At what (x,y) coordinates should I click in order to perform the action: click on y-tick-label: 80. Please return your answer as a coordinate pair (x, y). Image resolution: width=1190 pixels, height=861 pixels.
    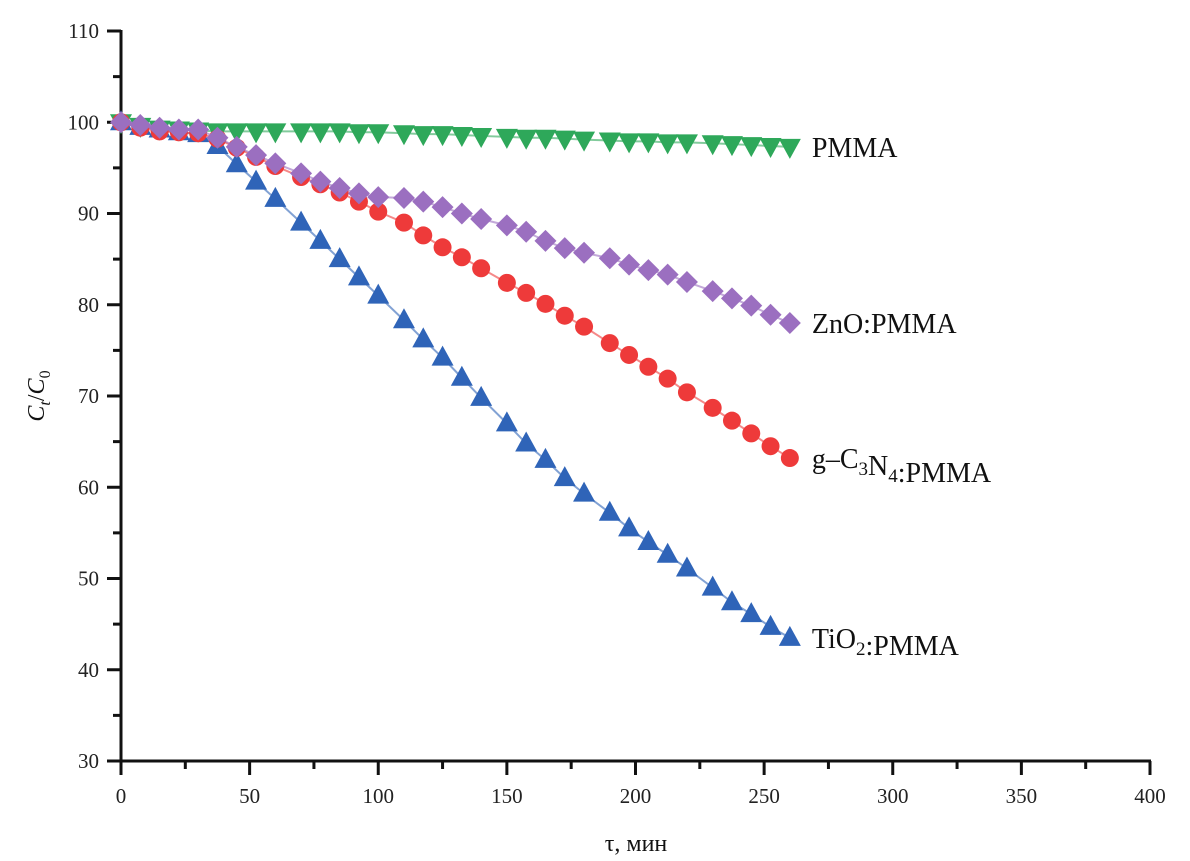
    Looking at the image, I should click on (88, 305).